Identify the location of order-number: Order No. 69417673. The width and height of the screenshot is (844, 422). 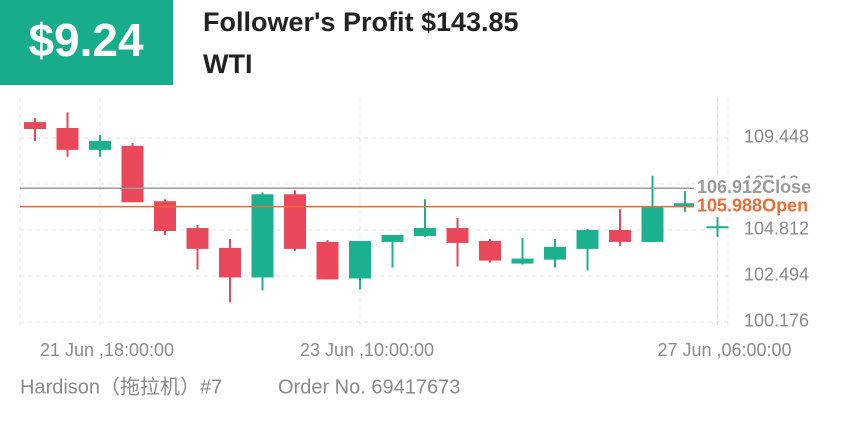
(369, 387).